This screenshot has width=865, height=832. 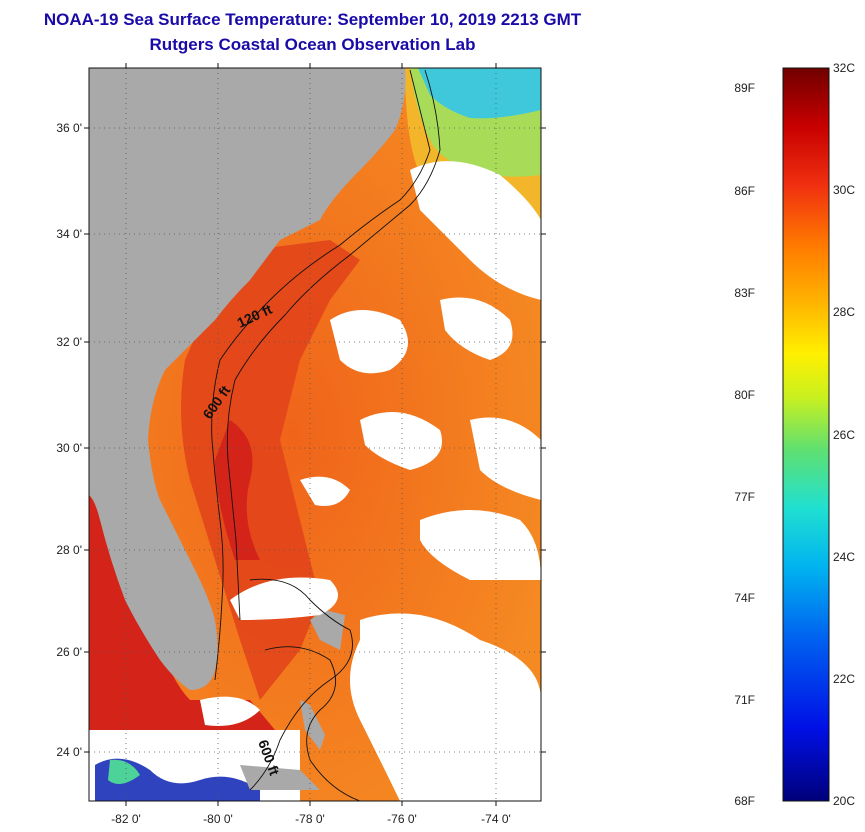 I want to click on lat-label-30: 30 0', so click(x=69, y=448).